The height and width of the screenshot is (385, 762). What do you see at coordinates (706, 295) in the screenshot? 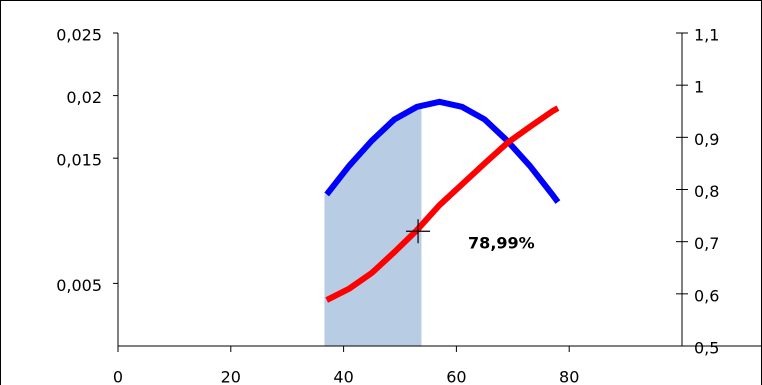
I see `y2-tick-label: 0,6` at bounding box center [706, 295].